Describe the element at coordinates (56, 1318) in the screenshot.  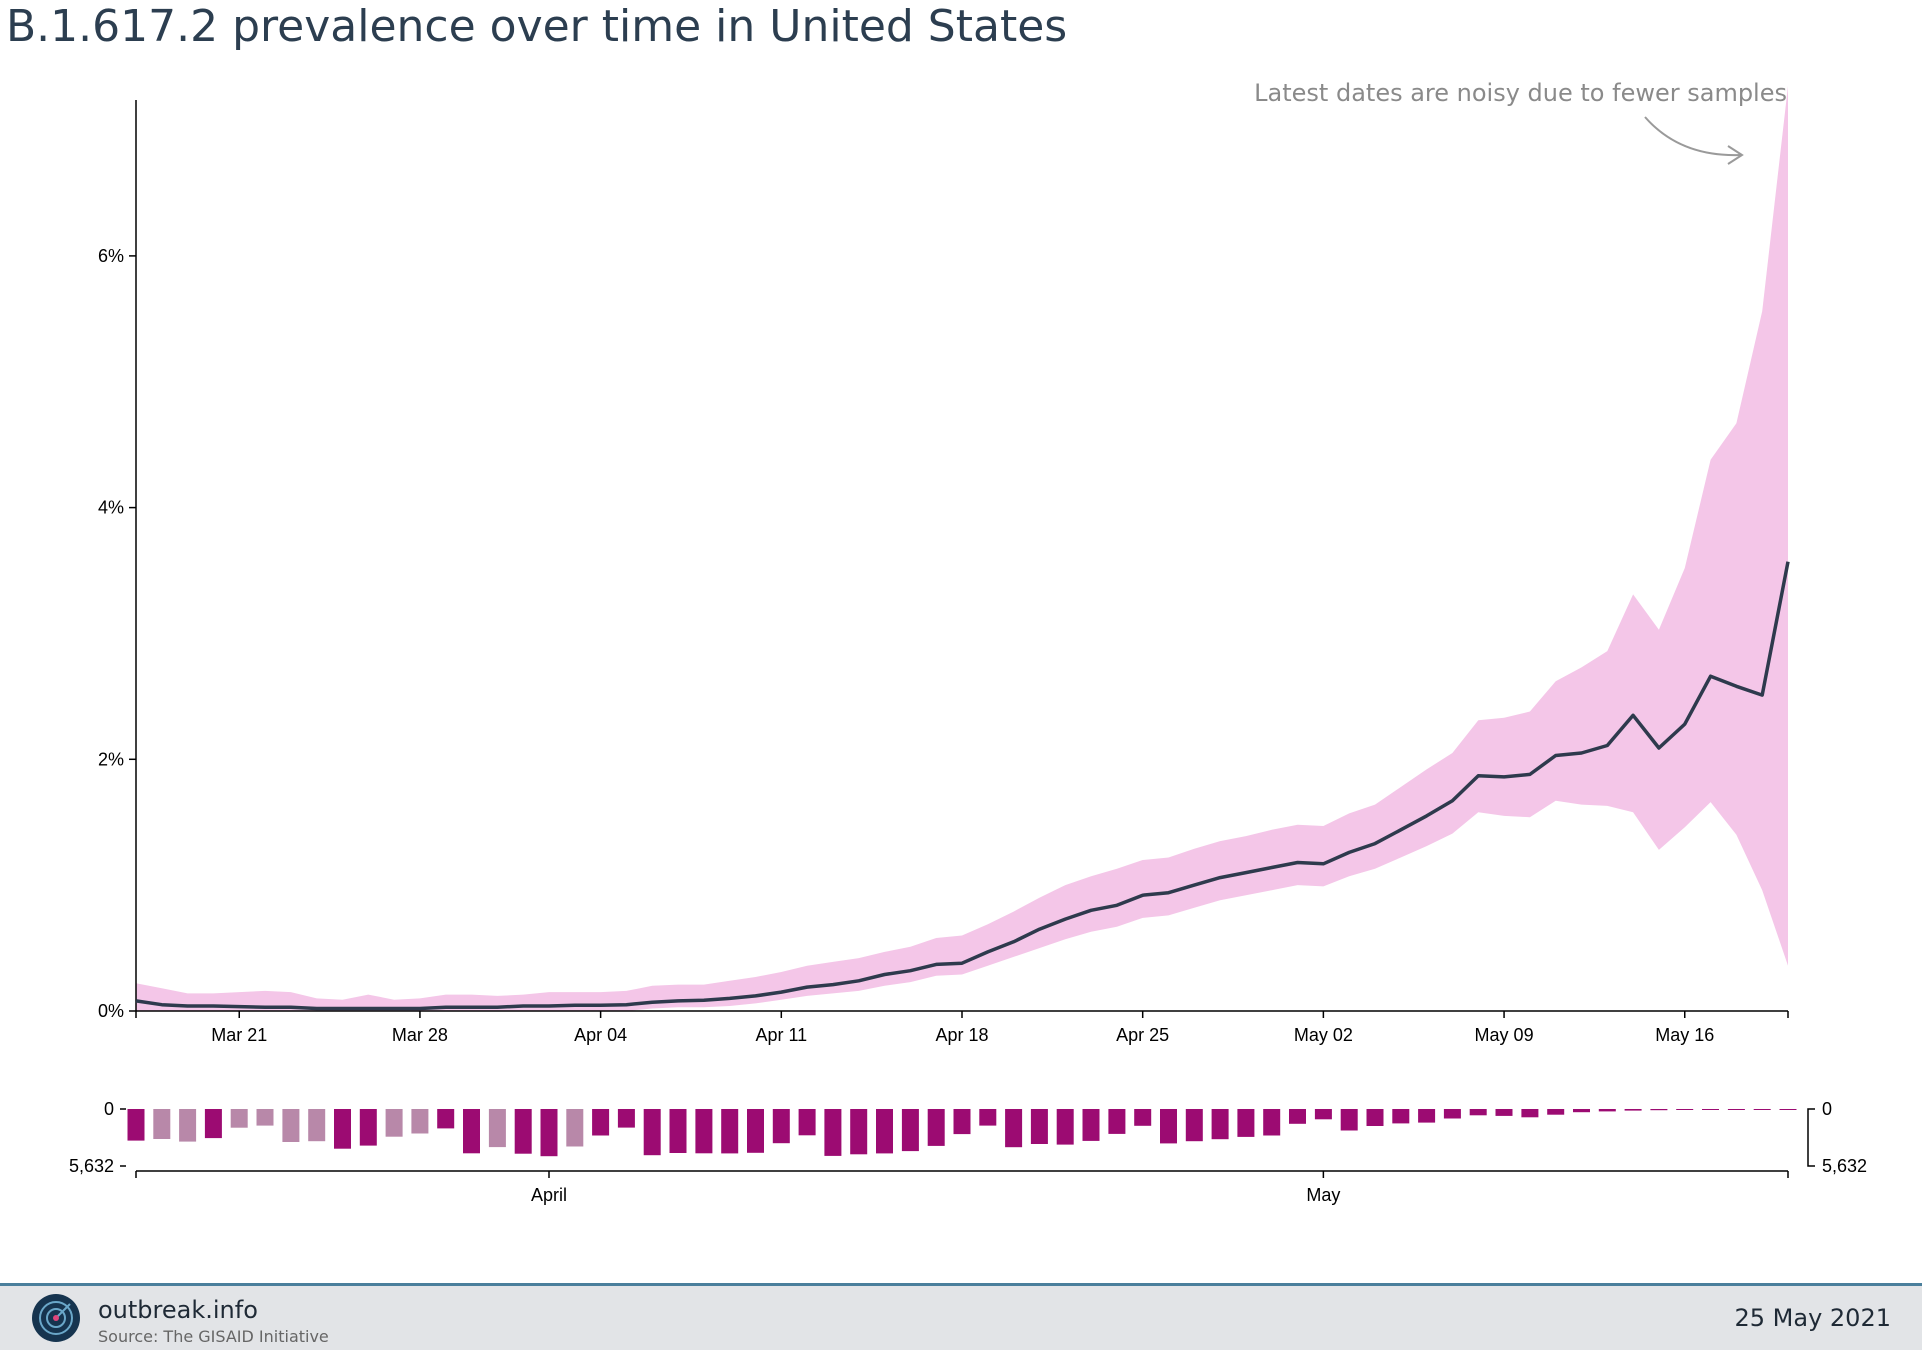
I see `outbreak-logo-icon` at that location.